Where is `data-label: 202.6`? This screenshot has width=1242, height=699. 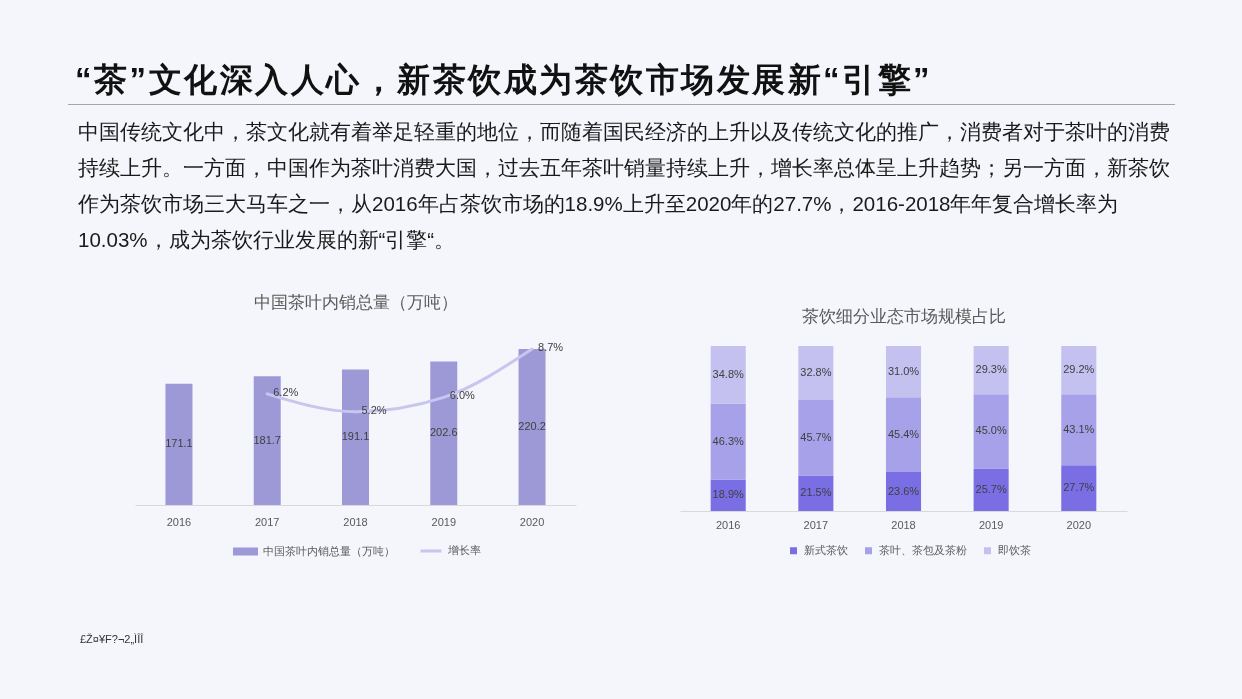
data-label: 202.6 is located at coordinates (444, 432).